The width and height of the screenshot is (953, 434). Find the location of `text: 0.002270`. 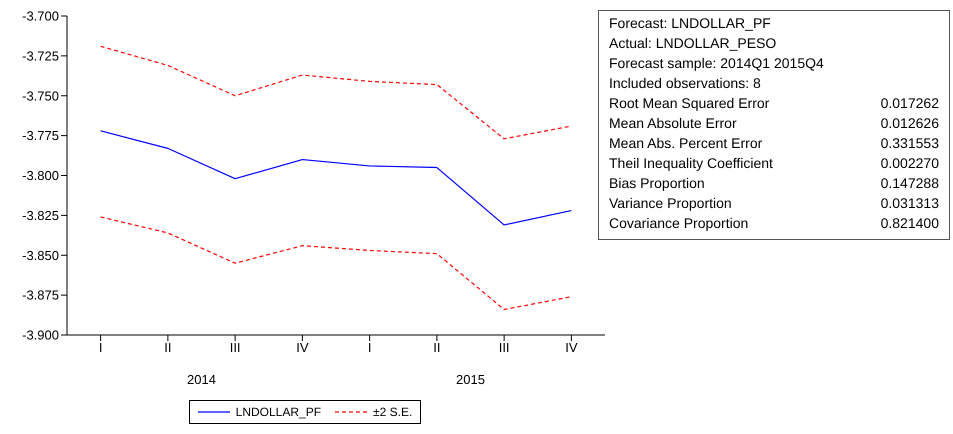

text: 0.002270 is located at coordinates (909, 163).